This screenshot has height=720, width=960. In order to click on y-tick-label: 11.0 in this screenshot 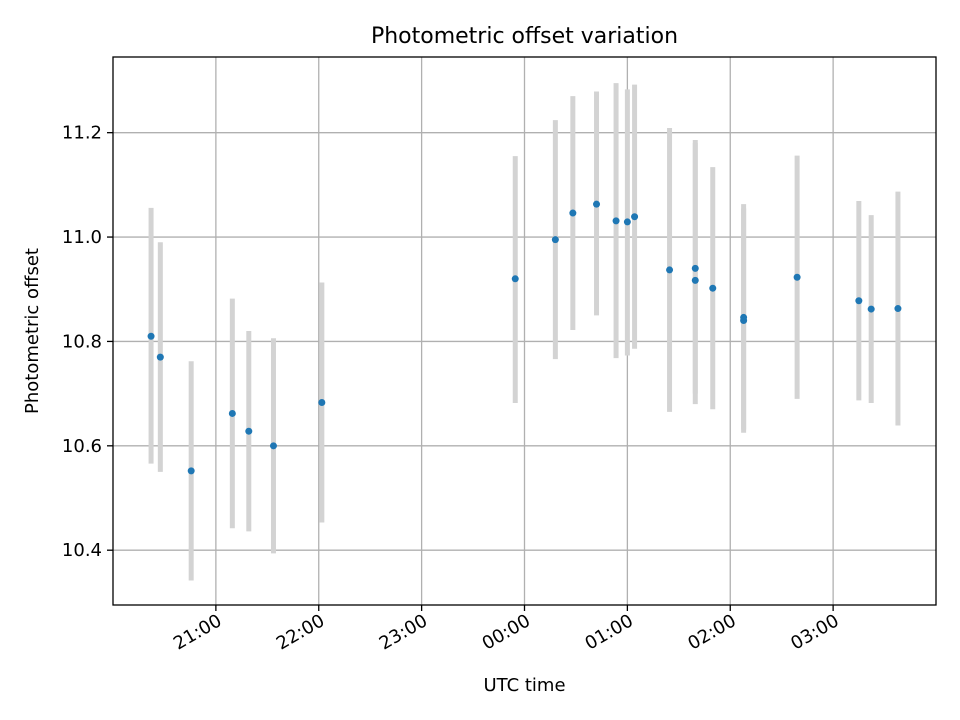, I will do `click(82, 237)`.